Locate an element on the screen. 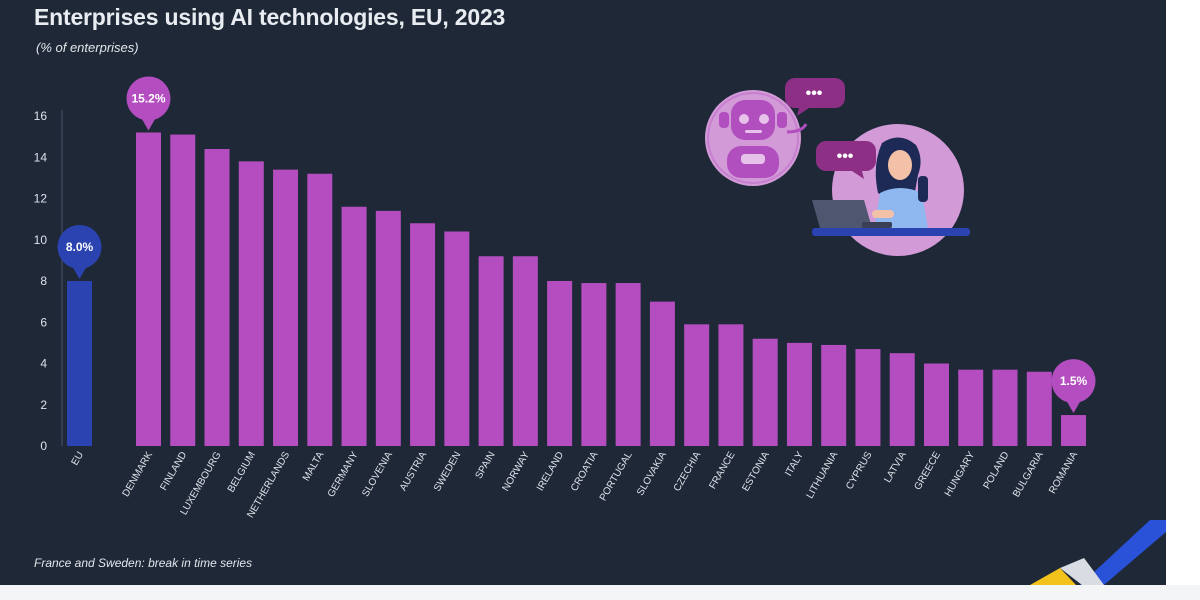 The height and width of the screenshot is (600, 1200). x-tick-label: IRELAND is located at coordinates (550, 471).